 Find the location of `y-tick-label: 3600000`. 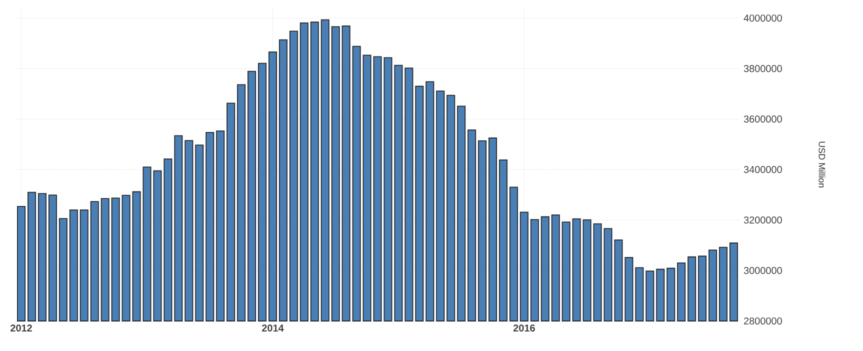

y-tick-label: 3600000 is located at coordinates (763, 119).